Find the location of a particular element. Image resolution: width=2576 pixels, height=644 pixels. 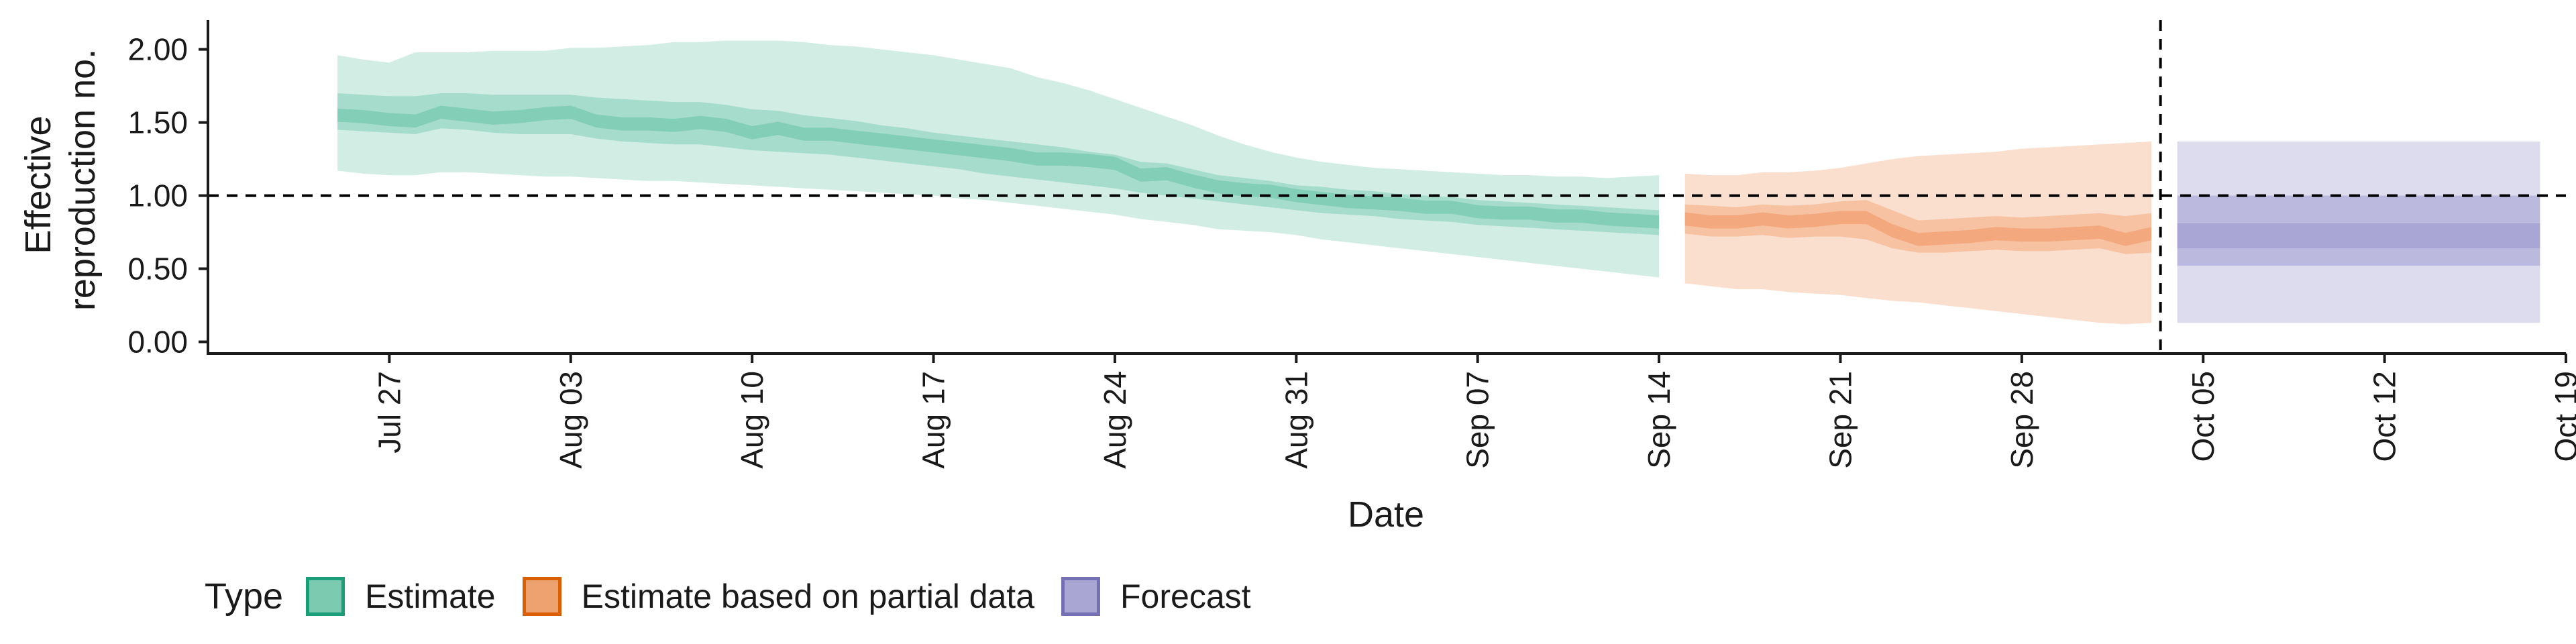

y-tick-label: 2.00 is located at coordinates (157, 49).